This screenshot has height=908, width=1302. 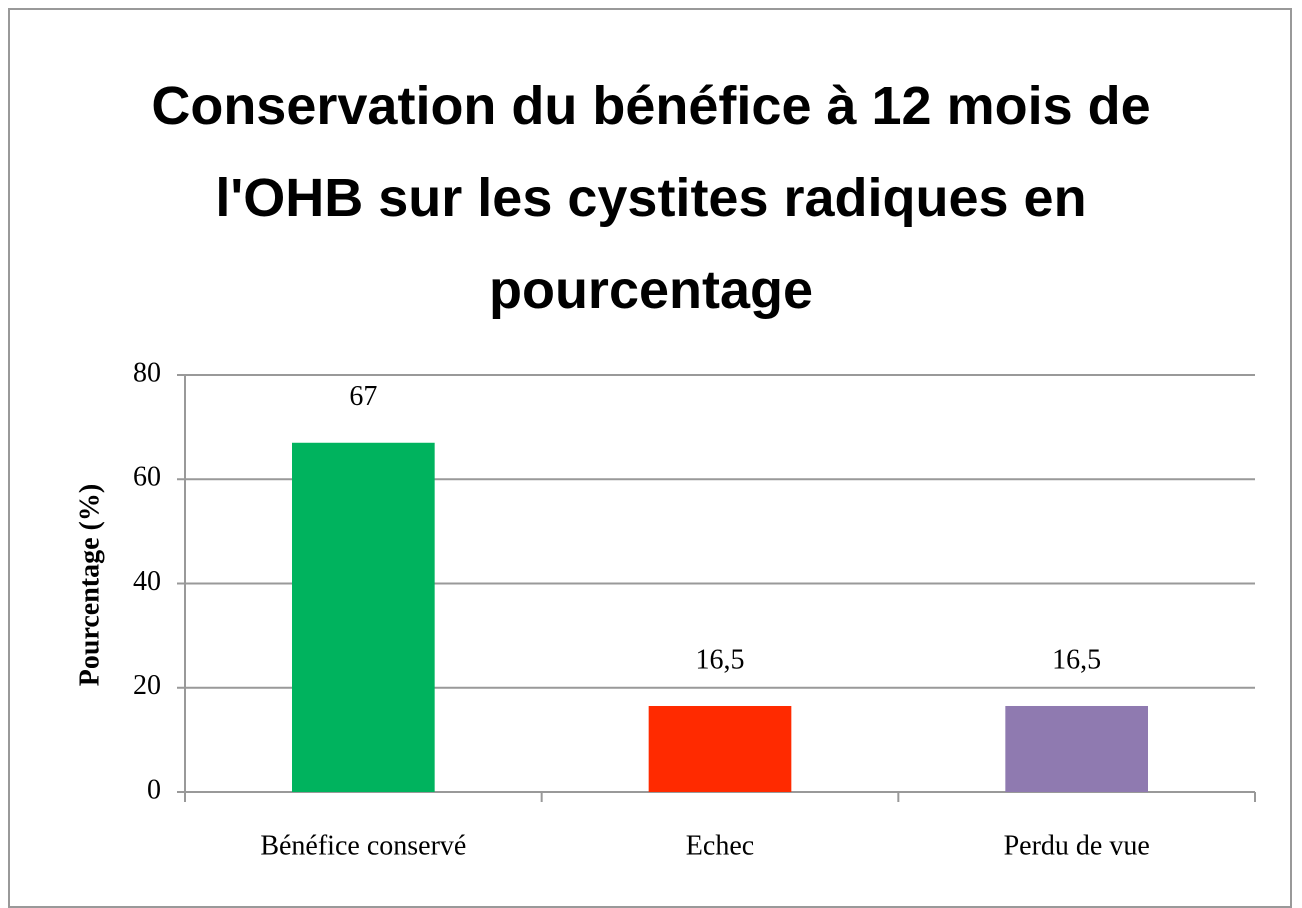 I want to click on x-tick-label: Bénéfice conservé, so click(x=363, y=845).